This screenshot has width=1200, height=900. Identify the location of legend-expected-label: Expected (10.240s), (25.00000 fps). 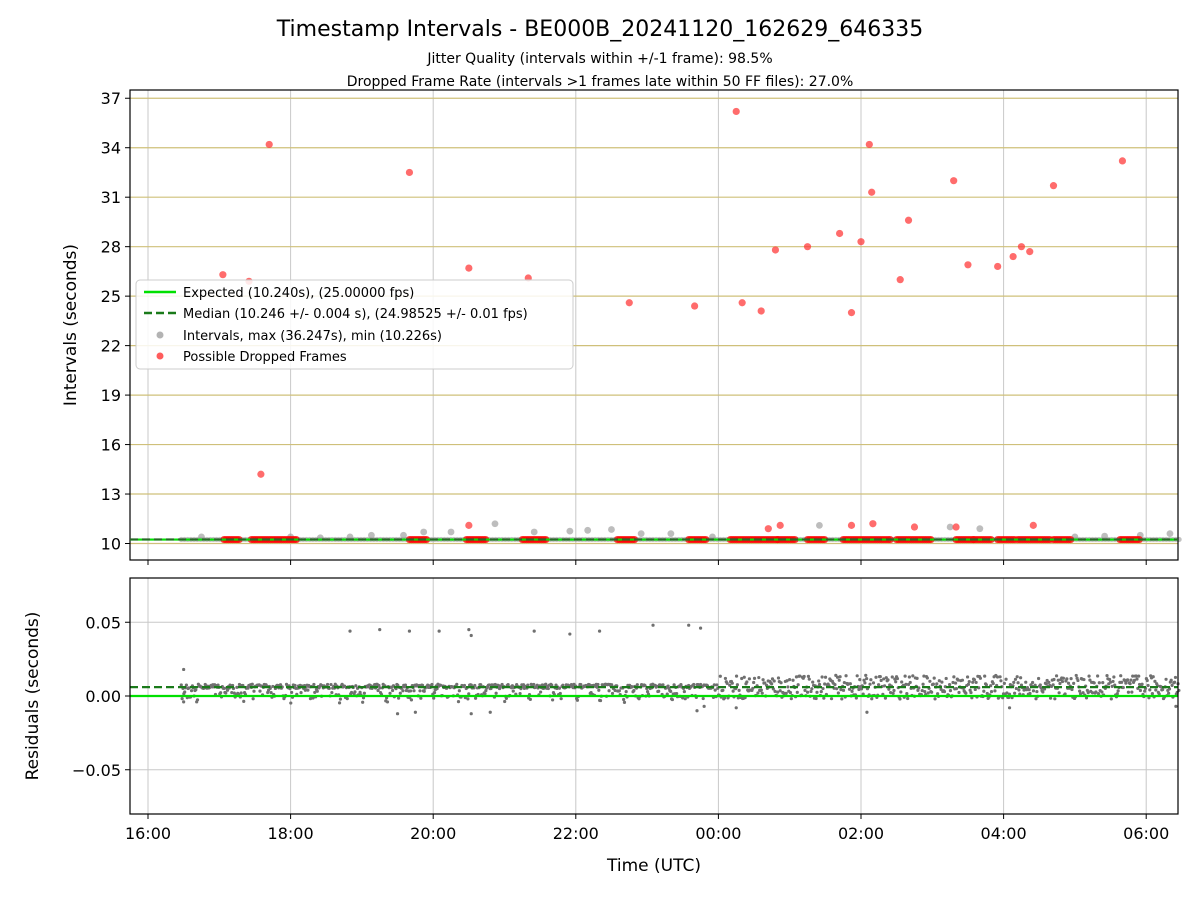
(298, 293).